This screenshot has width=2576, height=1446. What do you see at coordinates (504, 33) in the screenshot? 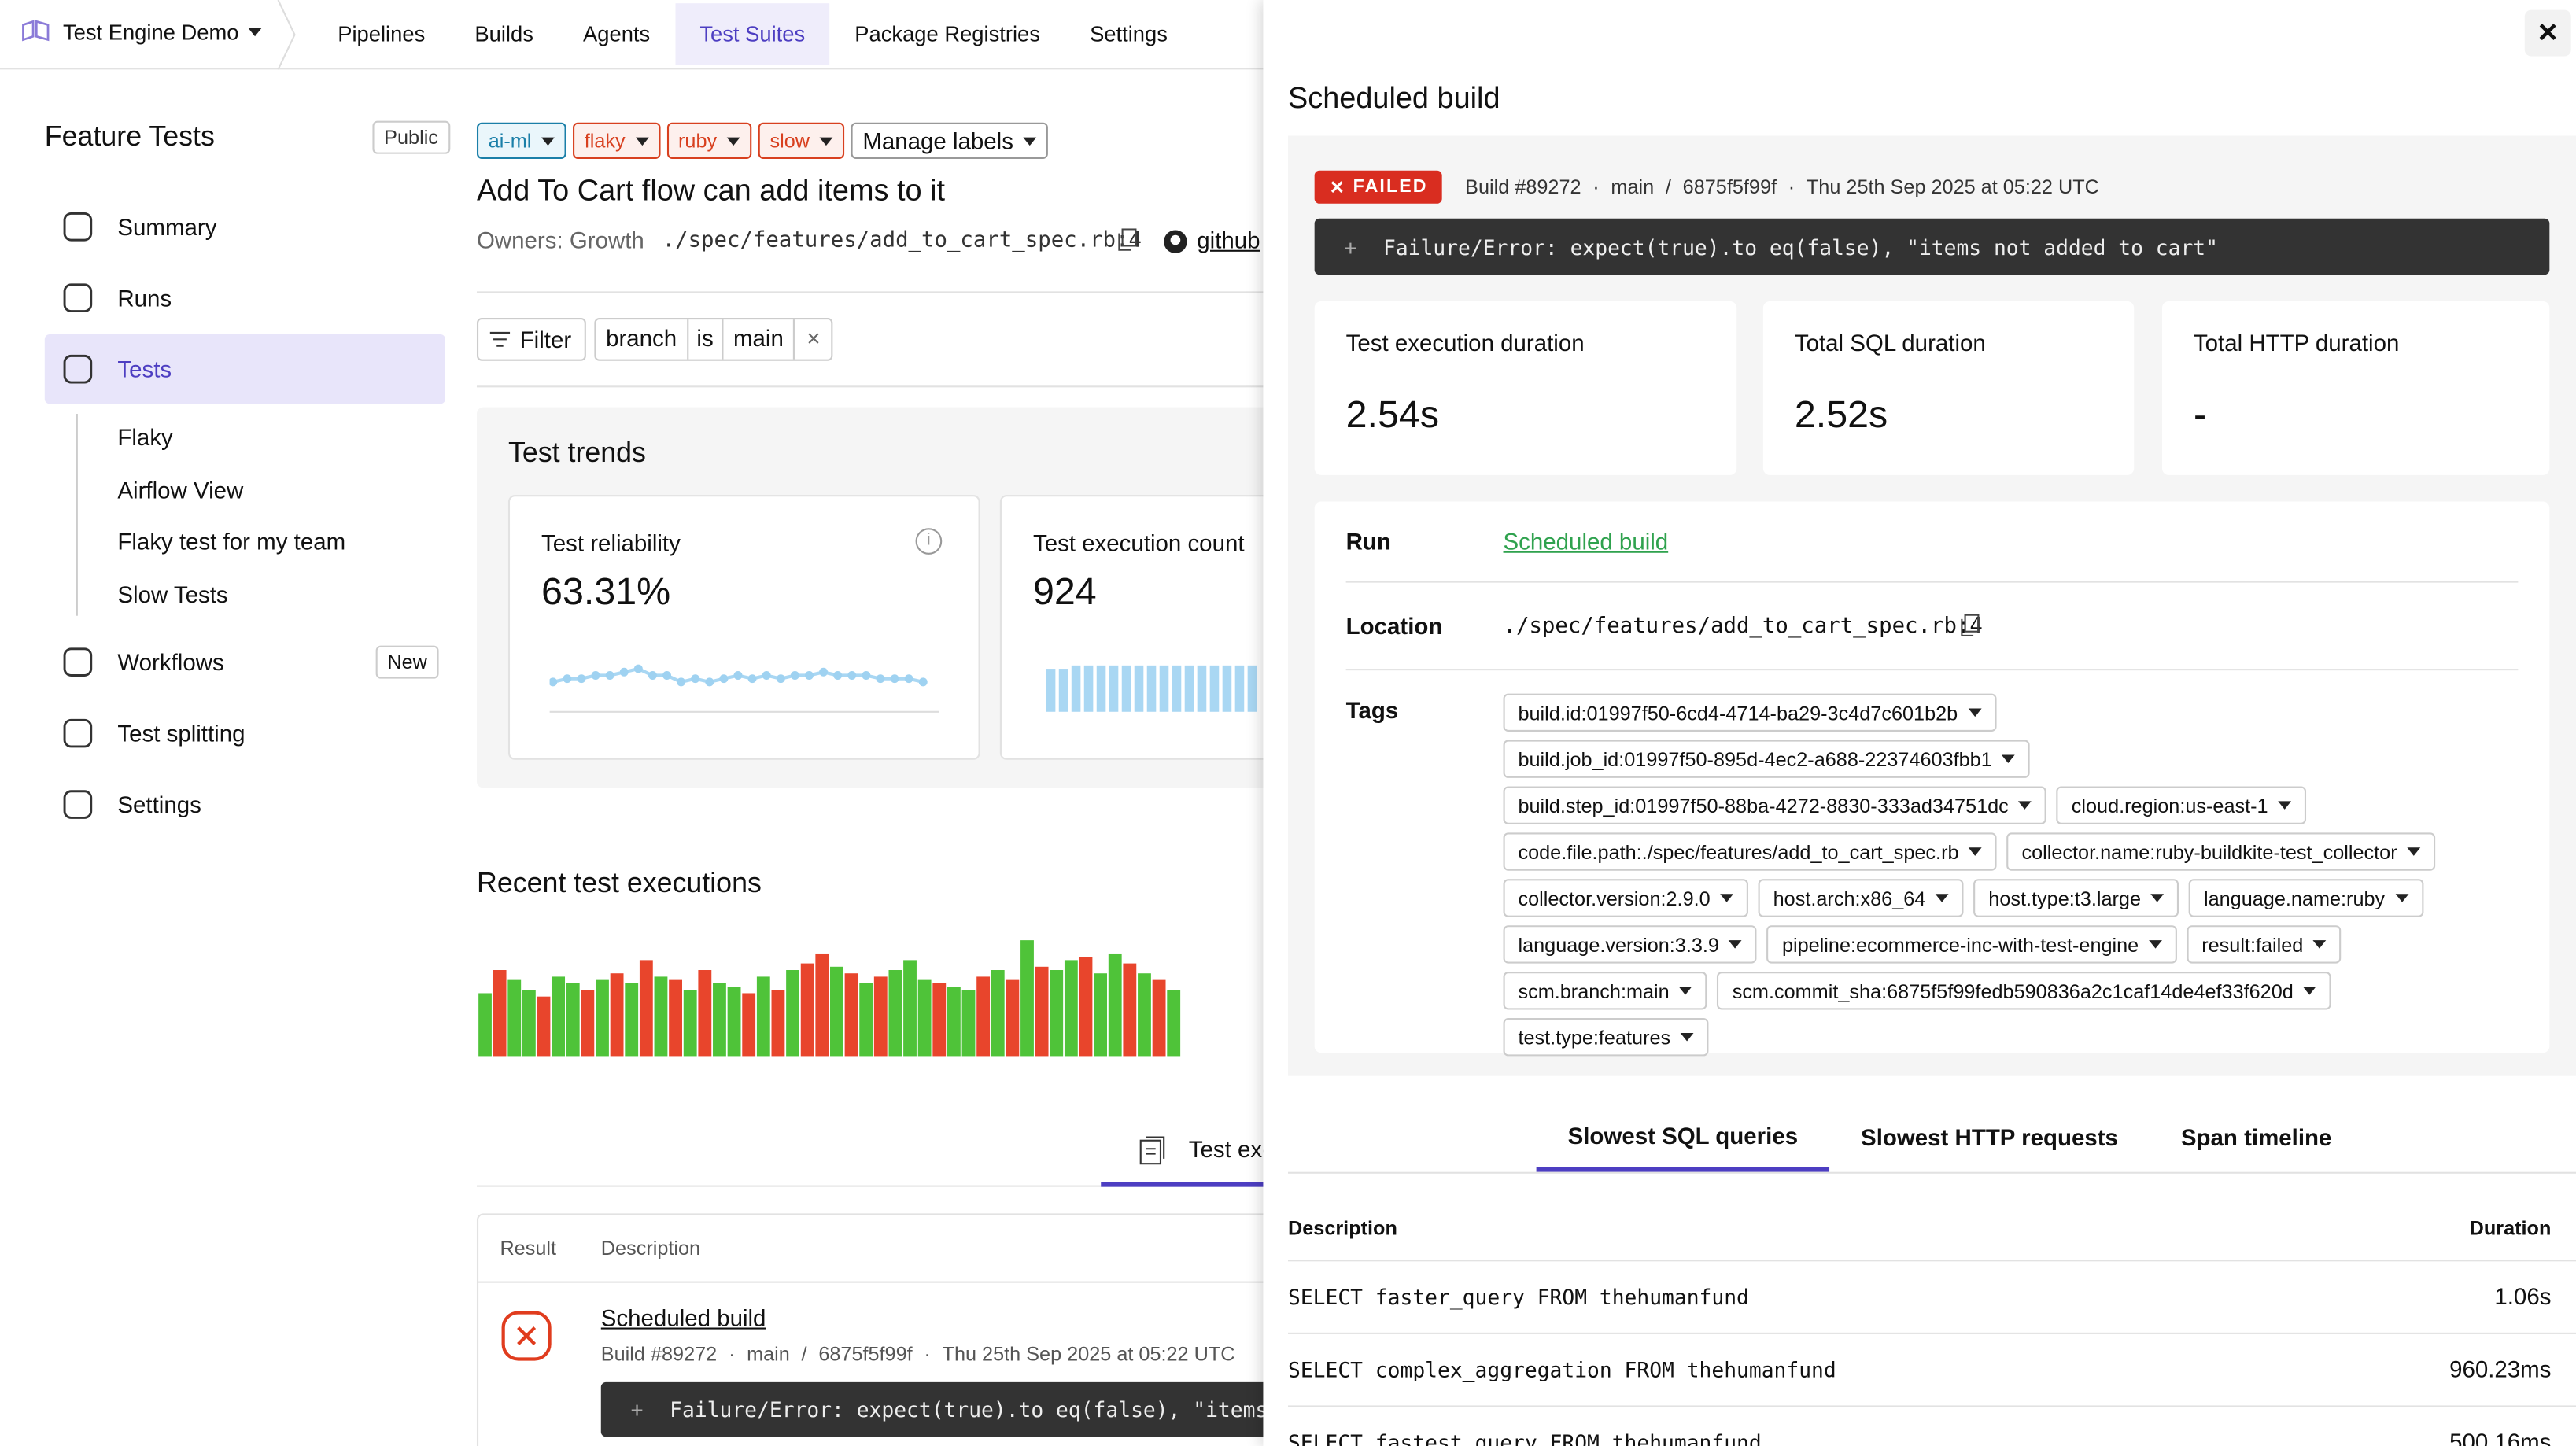
I see `nav-item: Builds` at bounding box center [504, 33].